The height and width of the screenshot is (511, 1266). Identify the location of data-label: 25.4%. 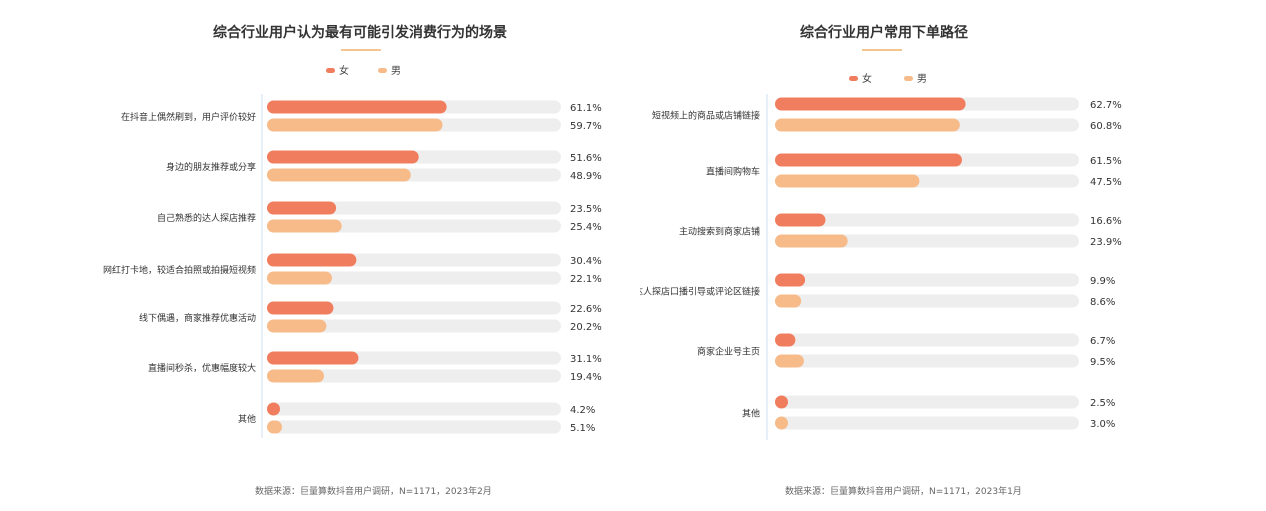
(586, 227).